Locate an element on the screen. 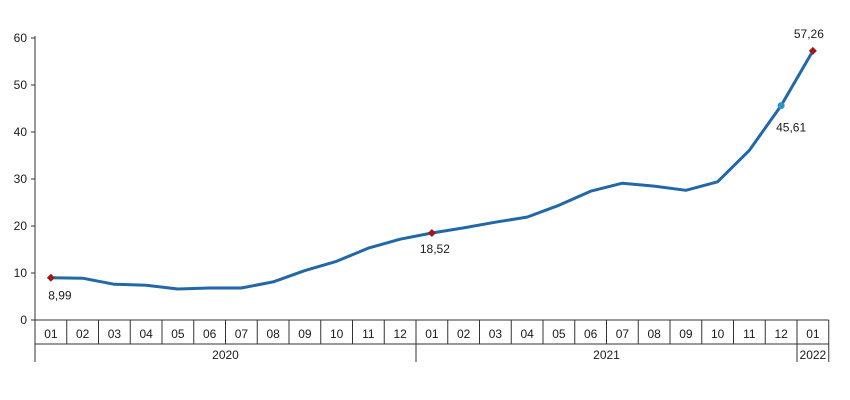 The width and height of the screenshot is (850, 400). y-tick-label: 30 is located at coordinates (21, 179).